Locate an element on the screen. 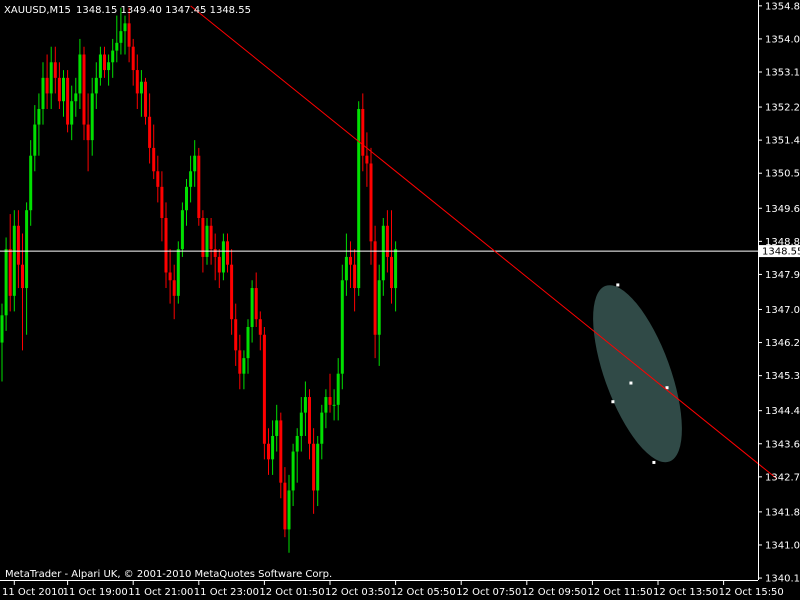 This screenshot has height=600, width=800. time-tick-label: 12 Oct 13:50 is located at coordinates (685, 592).